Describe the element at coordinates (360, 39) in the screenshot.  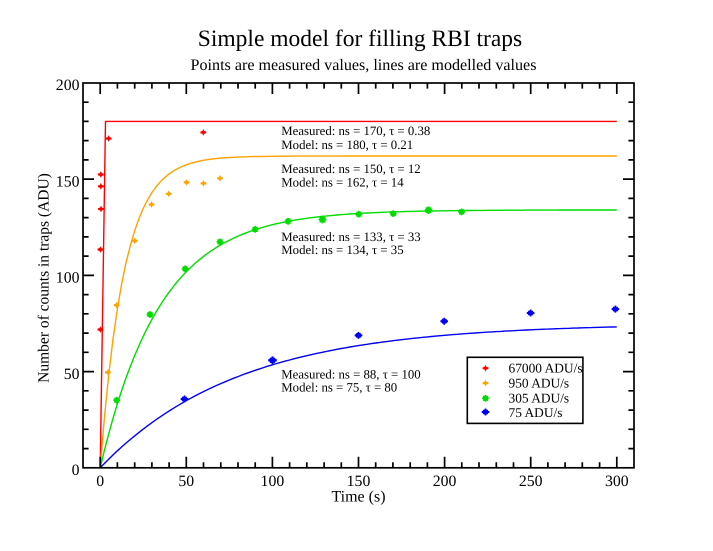
I see `svg-text:Simple model for filling RBI t: Simple model for filling RBI traps` at that location.